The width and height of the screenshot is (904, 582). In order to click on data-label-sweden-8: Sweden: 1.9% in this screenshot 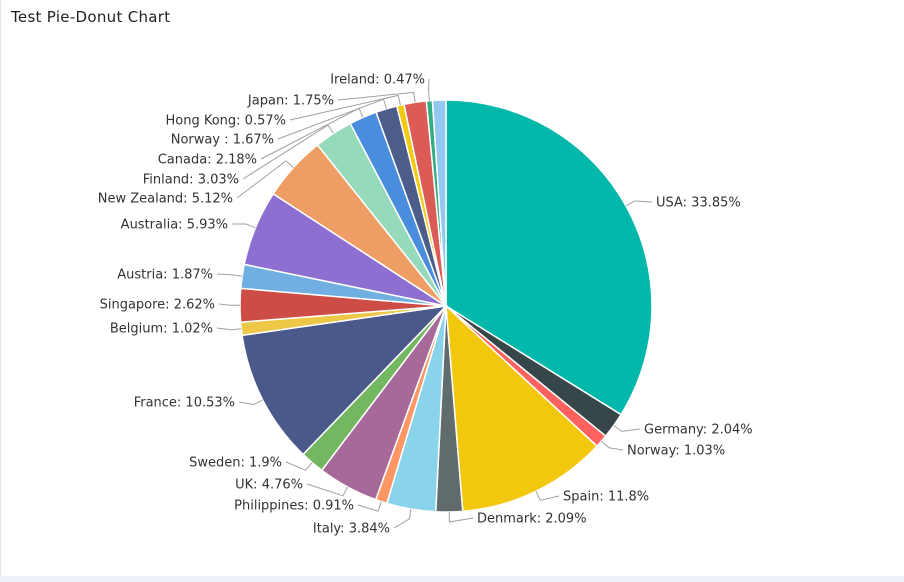, I will do `click(235, 463)`.